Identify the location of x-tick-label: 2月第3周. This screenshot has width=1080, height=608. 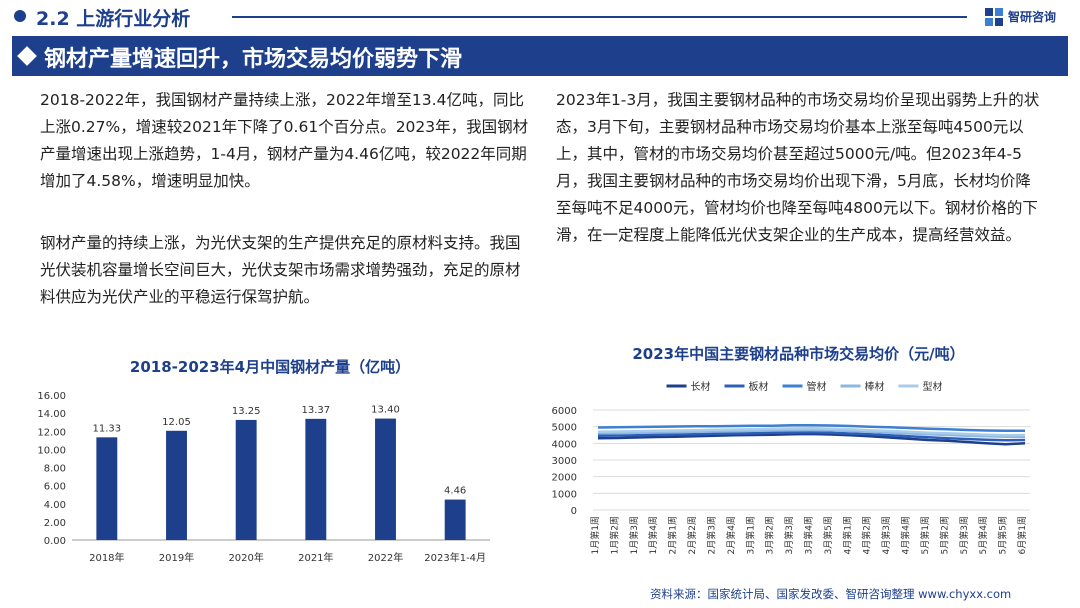
(711, 535).